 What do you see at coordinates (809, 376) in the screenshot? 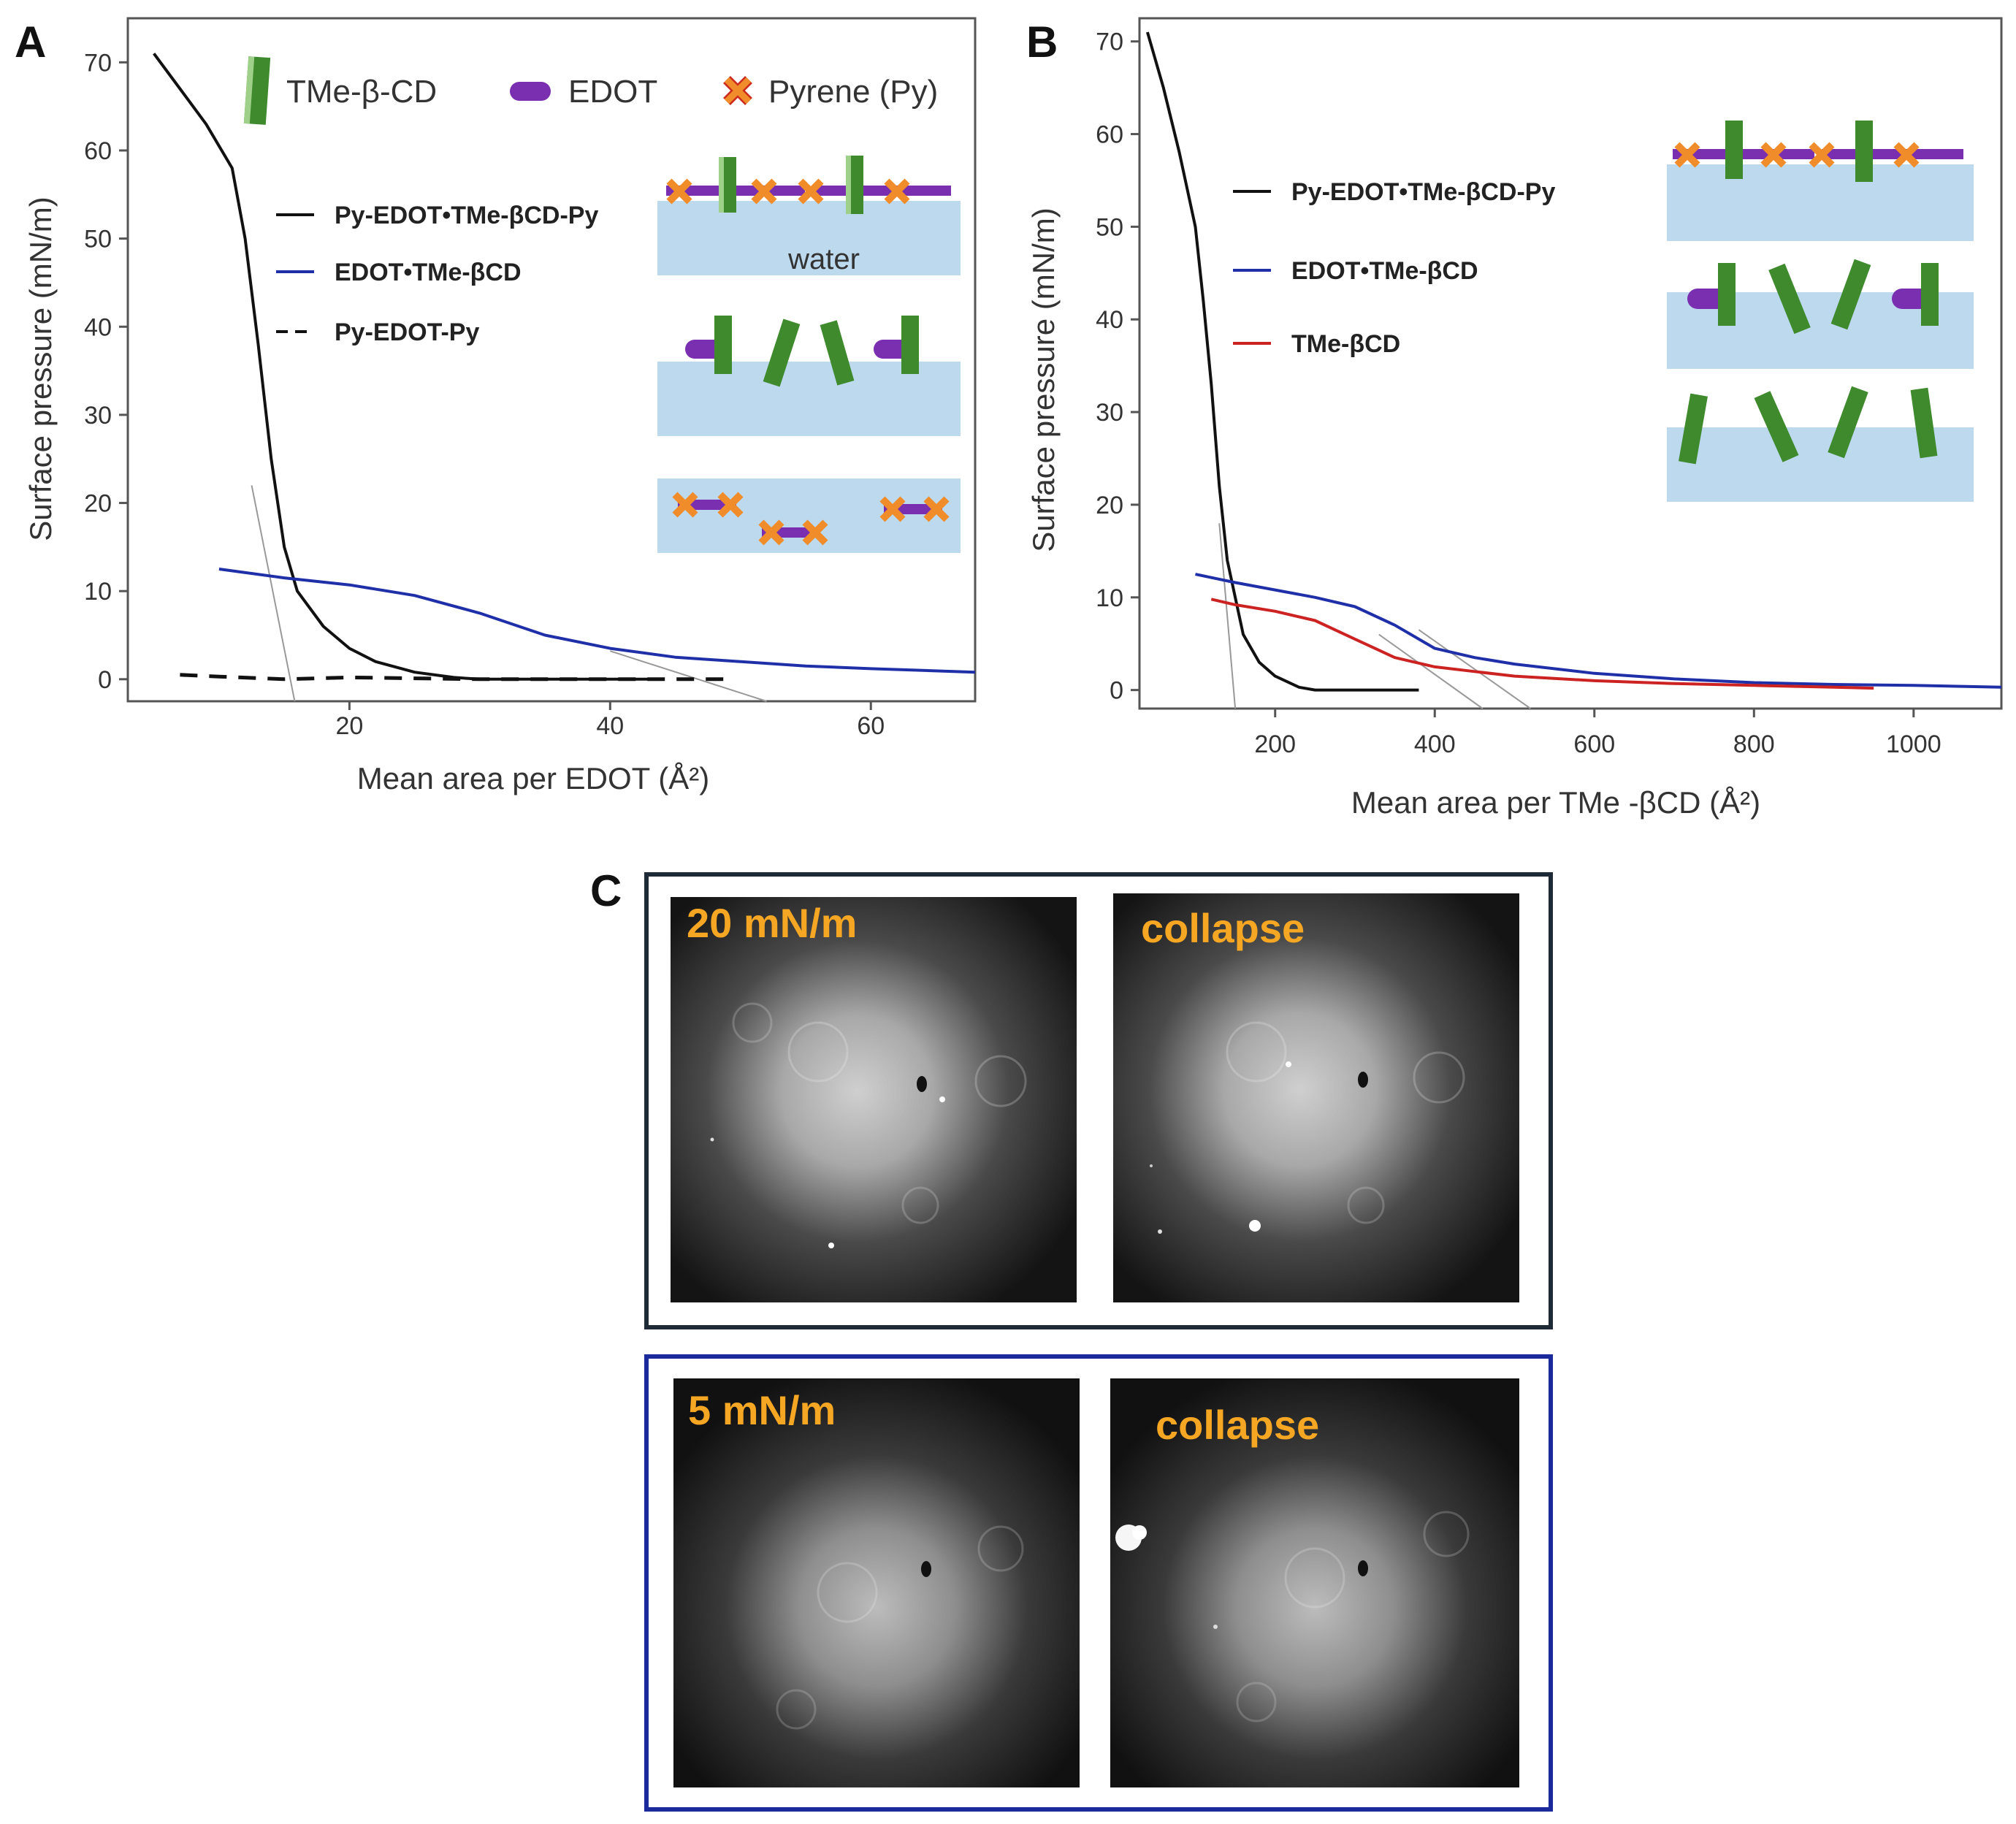
I see `schematic-a-middle` at bounding box center [809, 376].